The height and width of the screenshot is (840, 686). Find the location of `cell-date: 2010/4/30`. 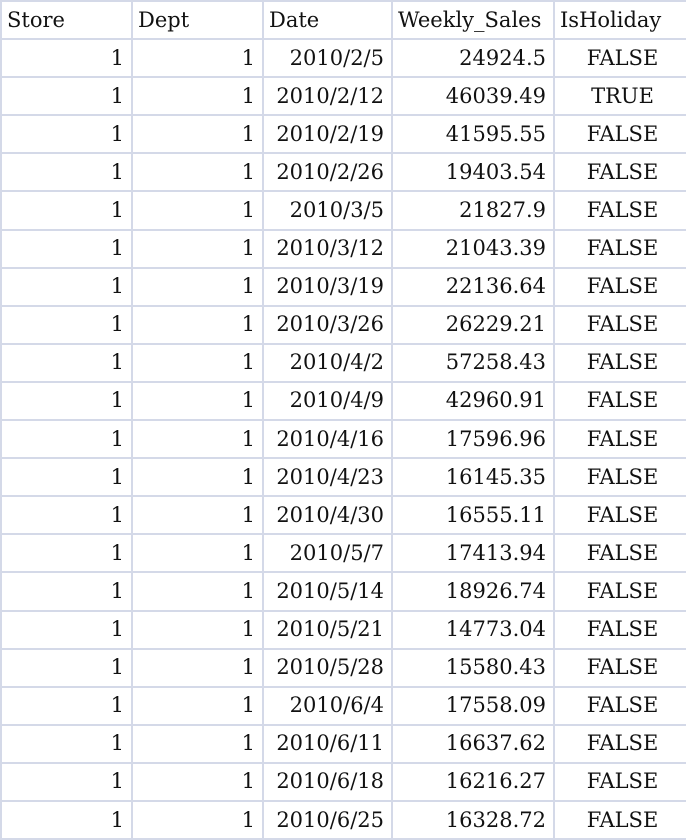

cell-date: 2010/4/30 is located at coordinates (327, 515).